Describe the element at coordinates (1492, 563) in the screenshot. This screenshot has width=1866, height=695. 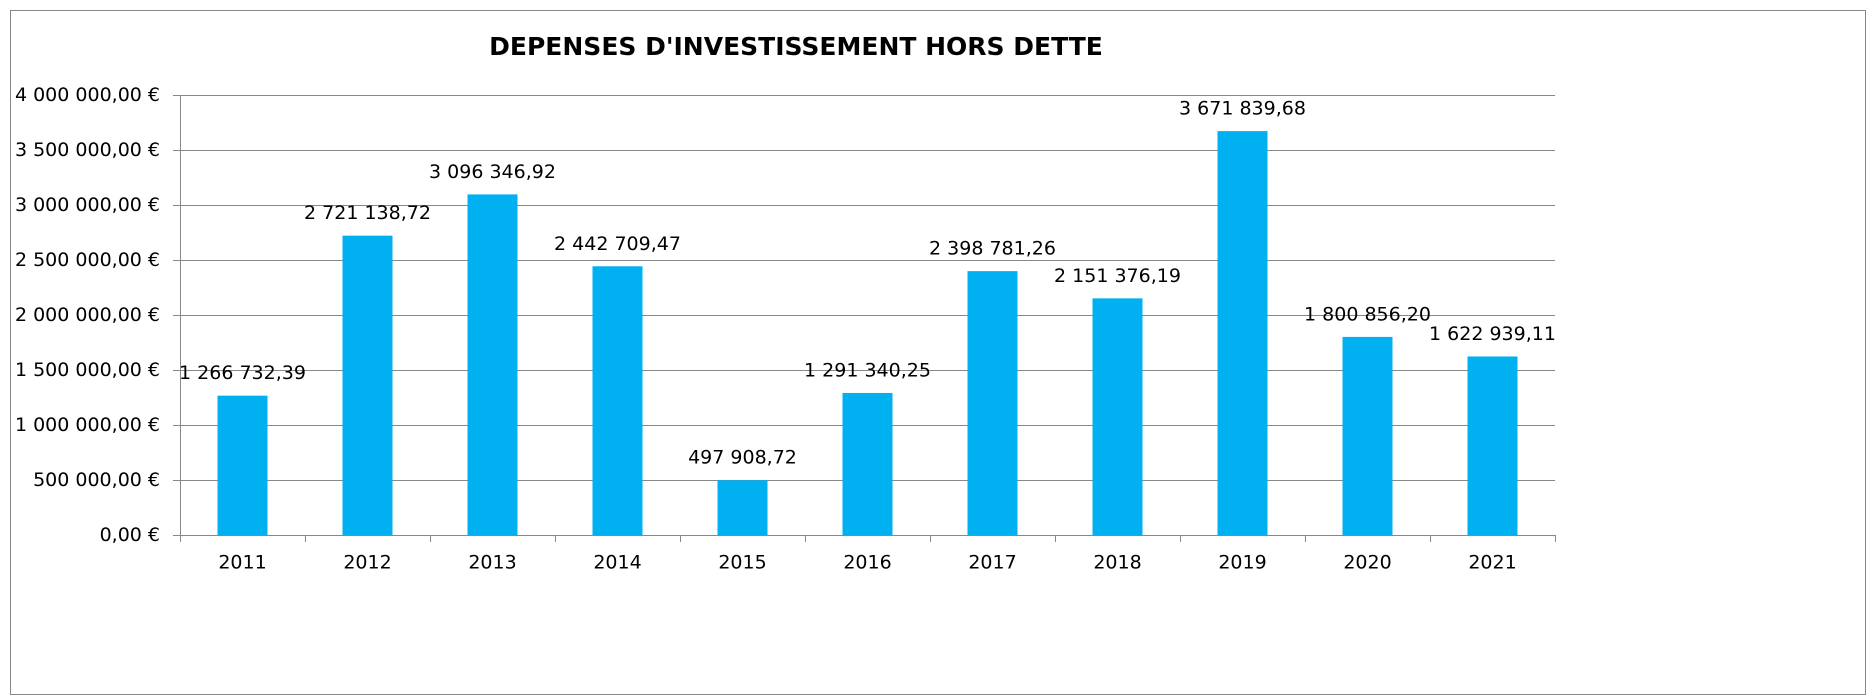
I see `x-tick-label: 2021` at that location.